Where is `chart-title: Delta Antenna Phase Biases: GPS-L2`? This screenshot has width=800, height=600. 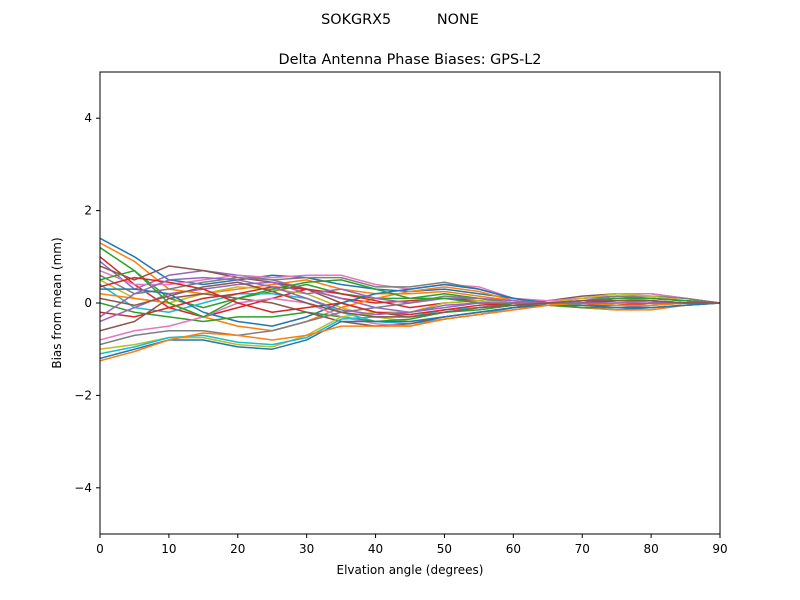
chart-title: Delta Antenna Phase Biases: GPS-L2 is located at coordinates (410, 60).